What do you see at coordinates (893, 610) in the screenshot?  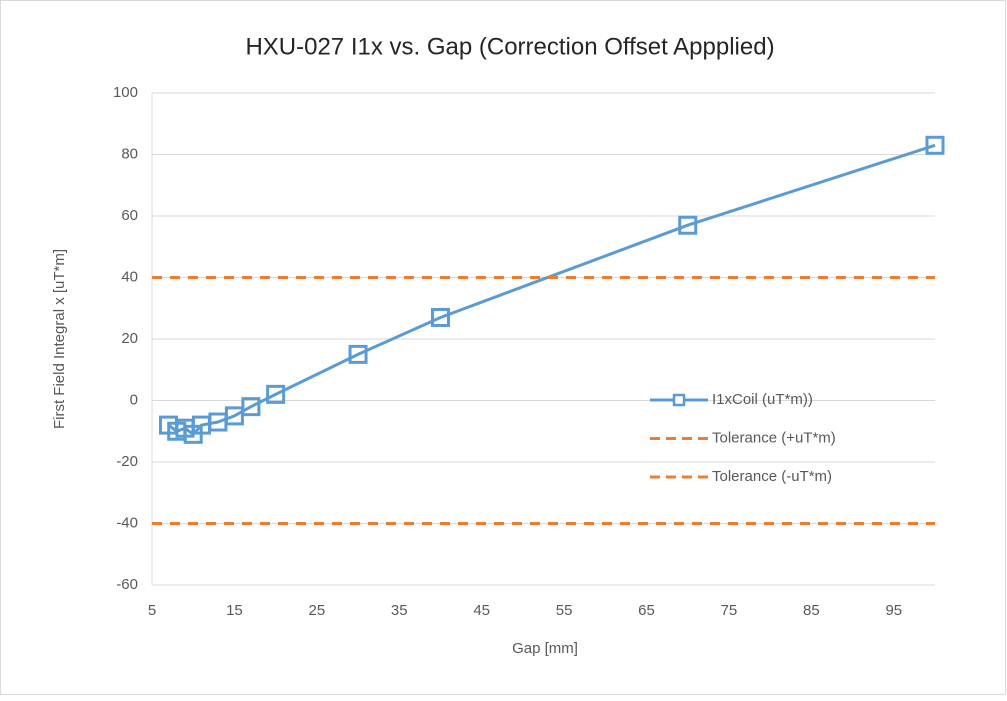 I see `x-tick-label: 95` at bounding box center [893, 610].